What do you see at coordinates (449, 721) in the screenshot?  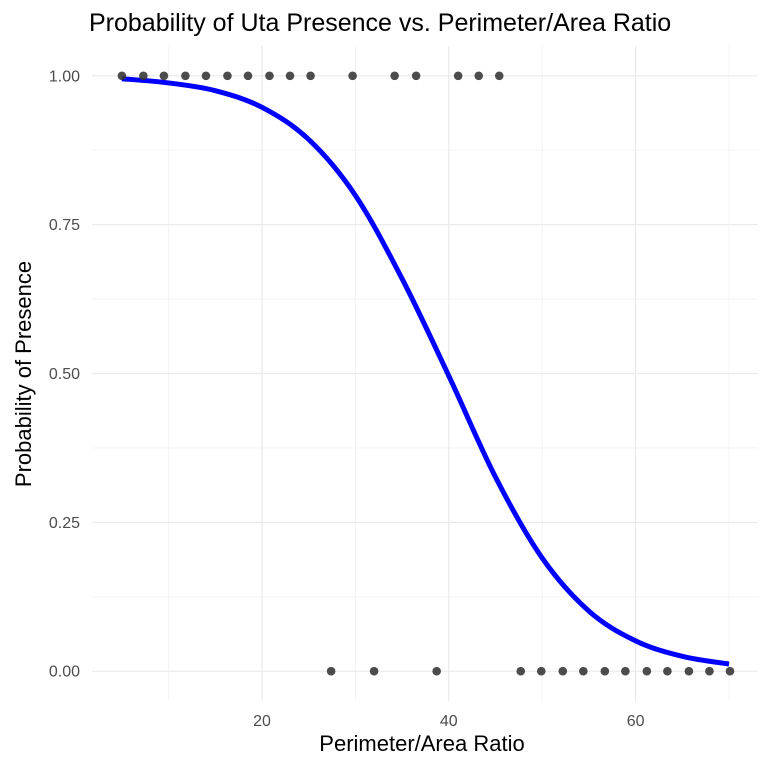 I see `x-tick-label: 40` at bounding box center [449, 721].